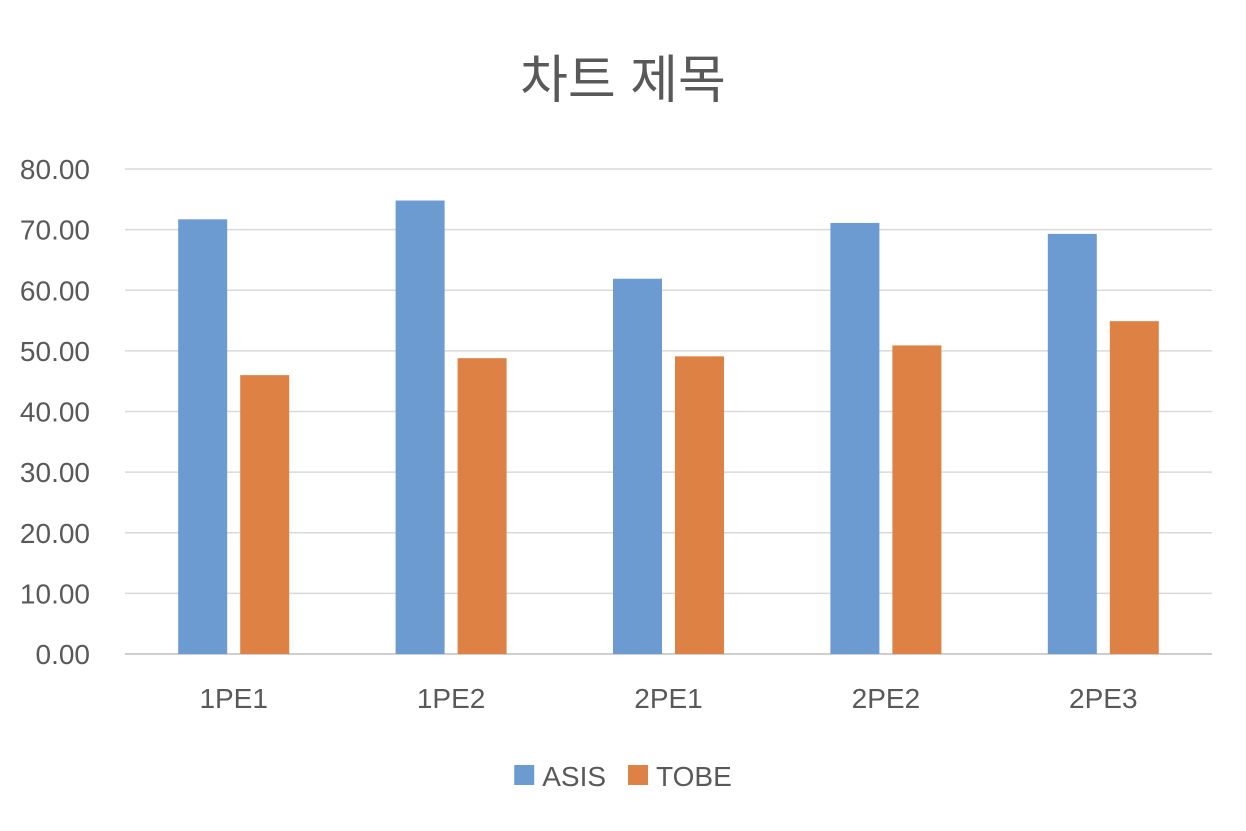 The height and width of the screenshot is (831, 1246). What do you see at coordinates (55, 533) in the screenshot?
I see `y-tick-label: 20.00` at bounding box center [55, 533].